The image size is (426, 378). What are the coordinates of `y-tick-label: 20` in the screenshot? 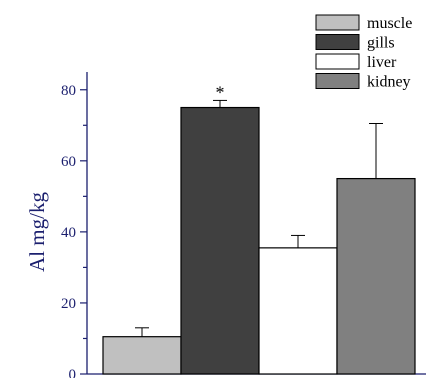 It's located at (68, 304).